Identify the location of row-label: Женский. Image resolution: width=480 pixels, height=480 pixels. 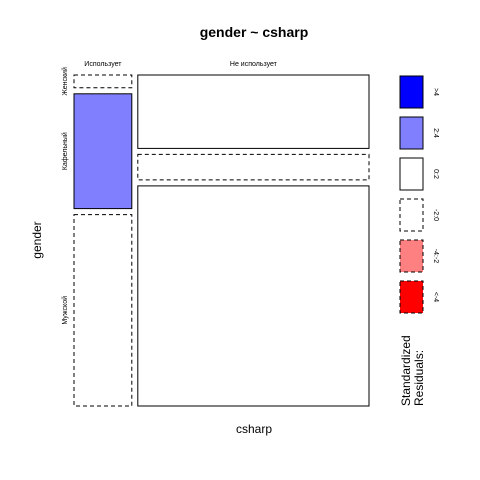
(65, 81).